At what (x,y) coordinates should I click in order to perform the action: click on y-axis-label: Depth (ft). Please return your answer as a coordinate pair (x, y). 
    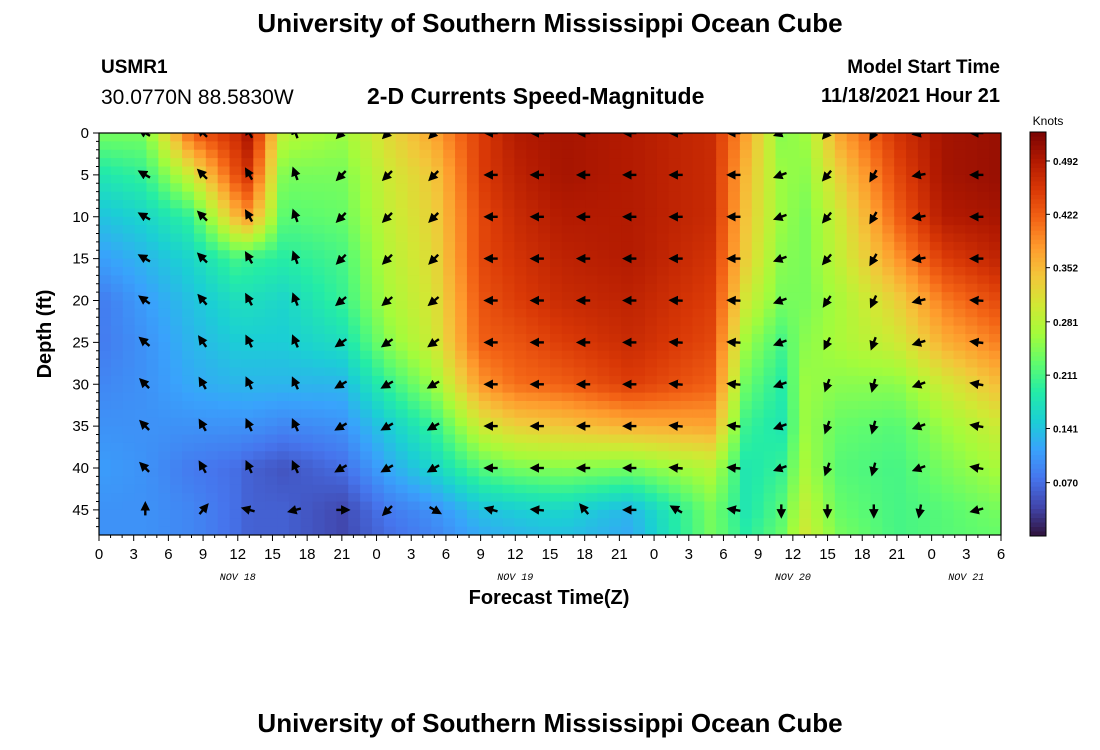
    Looking at the image, I should click on (45, 334).